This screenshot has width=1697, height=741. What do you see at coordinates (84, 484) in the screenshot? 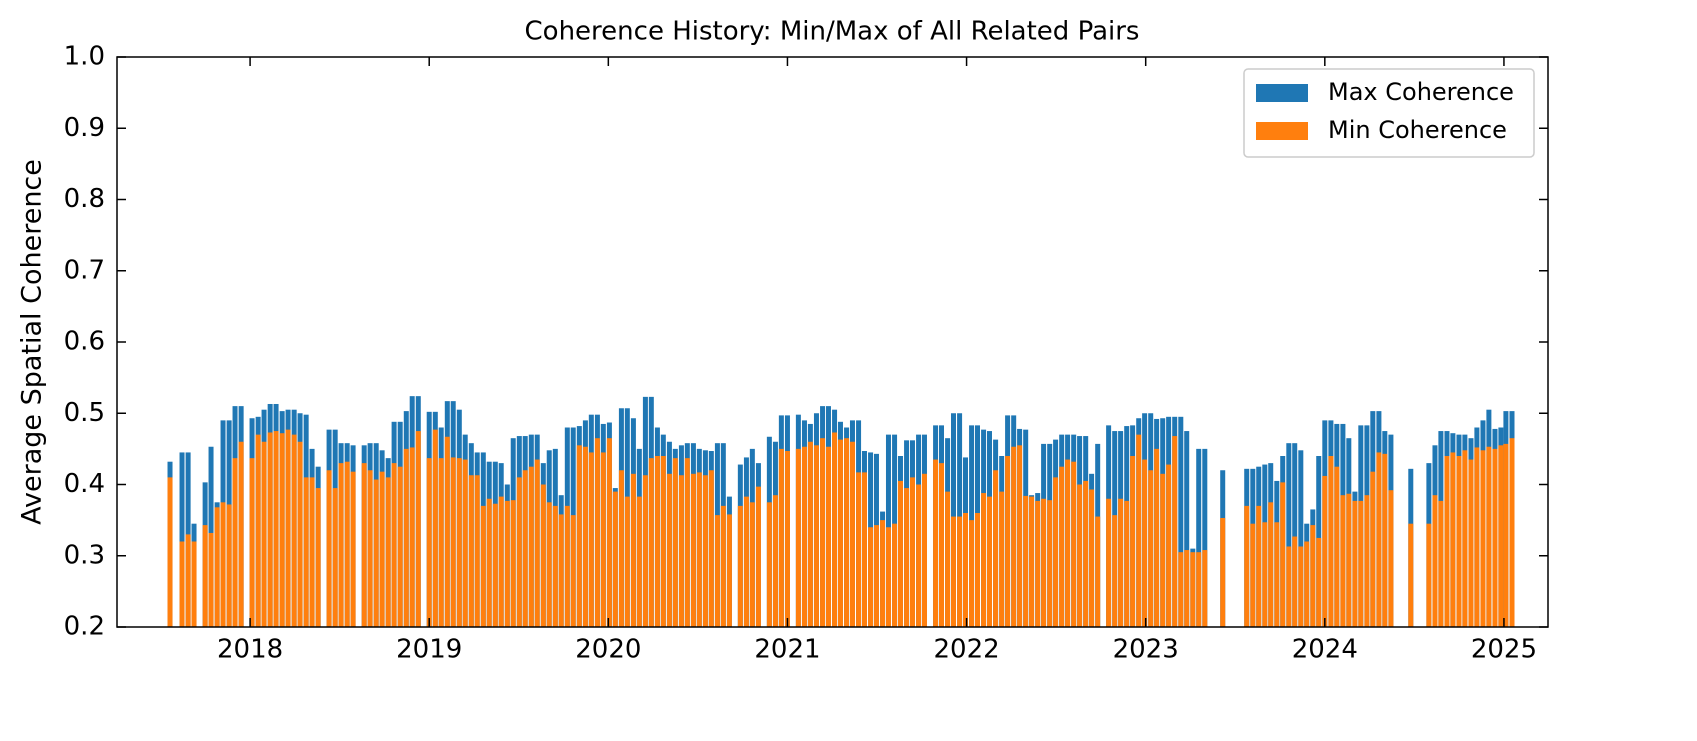
I see `y-tick-label: 0.4` at bounding box center [84, 484].